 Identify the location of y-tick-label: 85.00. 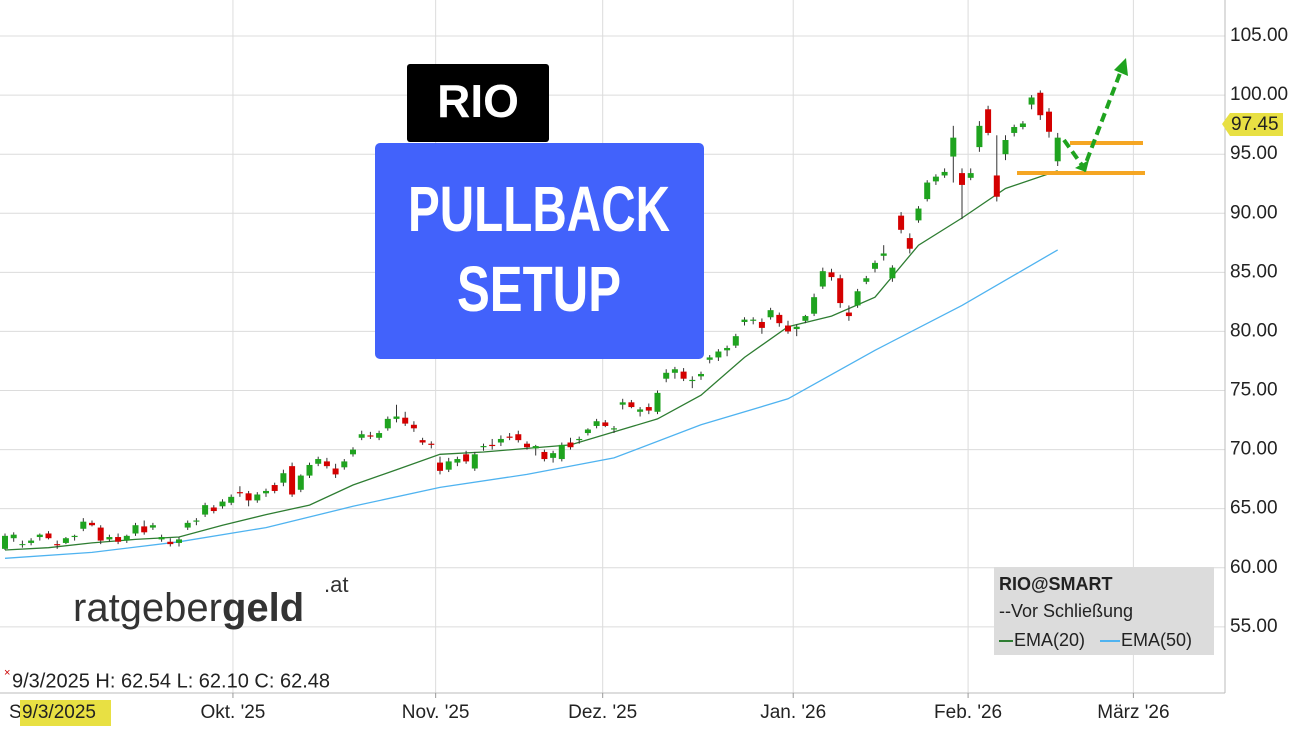
(1254, 271).